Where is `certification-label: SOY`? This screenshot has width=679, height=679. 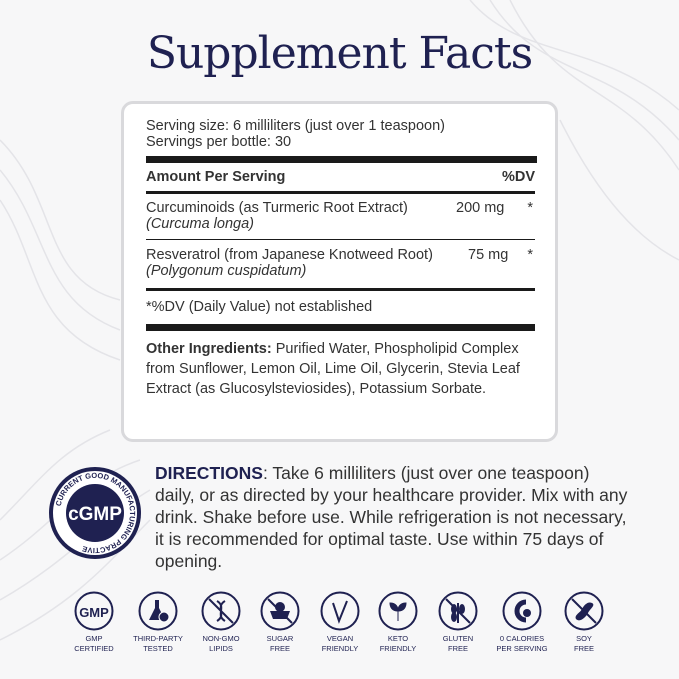
certification-label: SOY is located at coordinates (584, 638).